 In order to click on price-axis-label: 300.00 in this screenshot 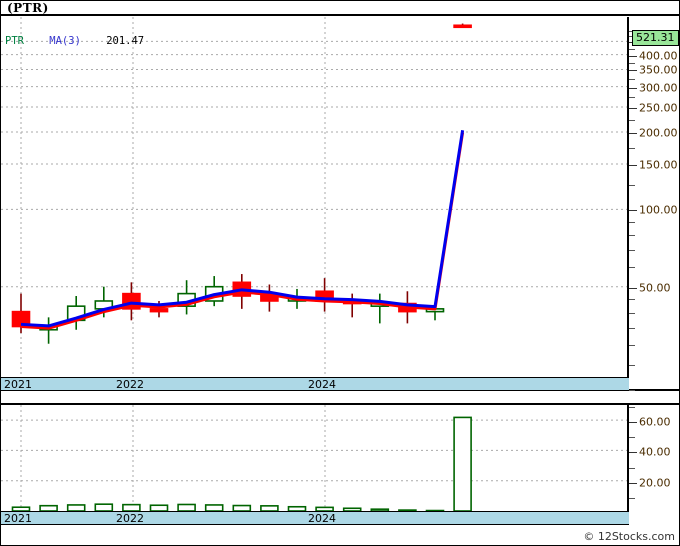, I will do `click(658, 88)`.